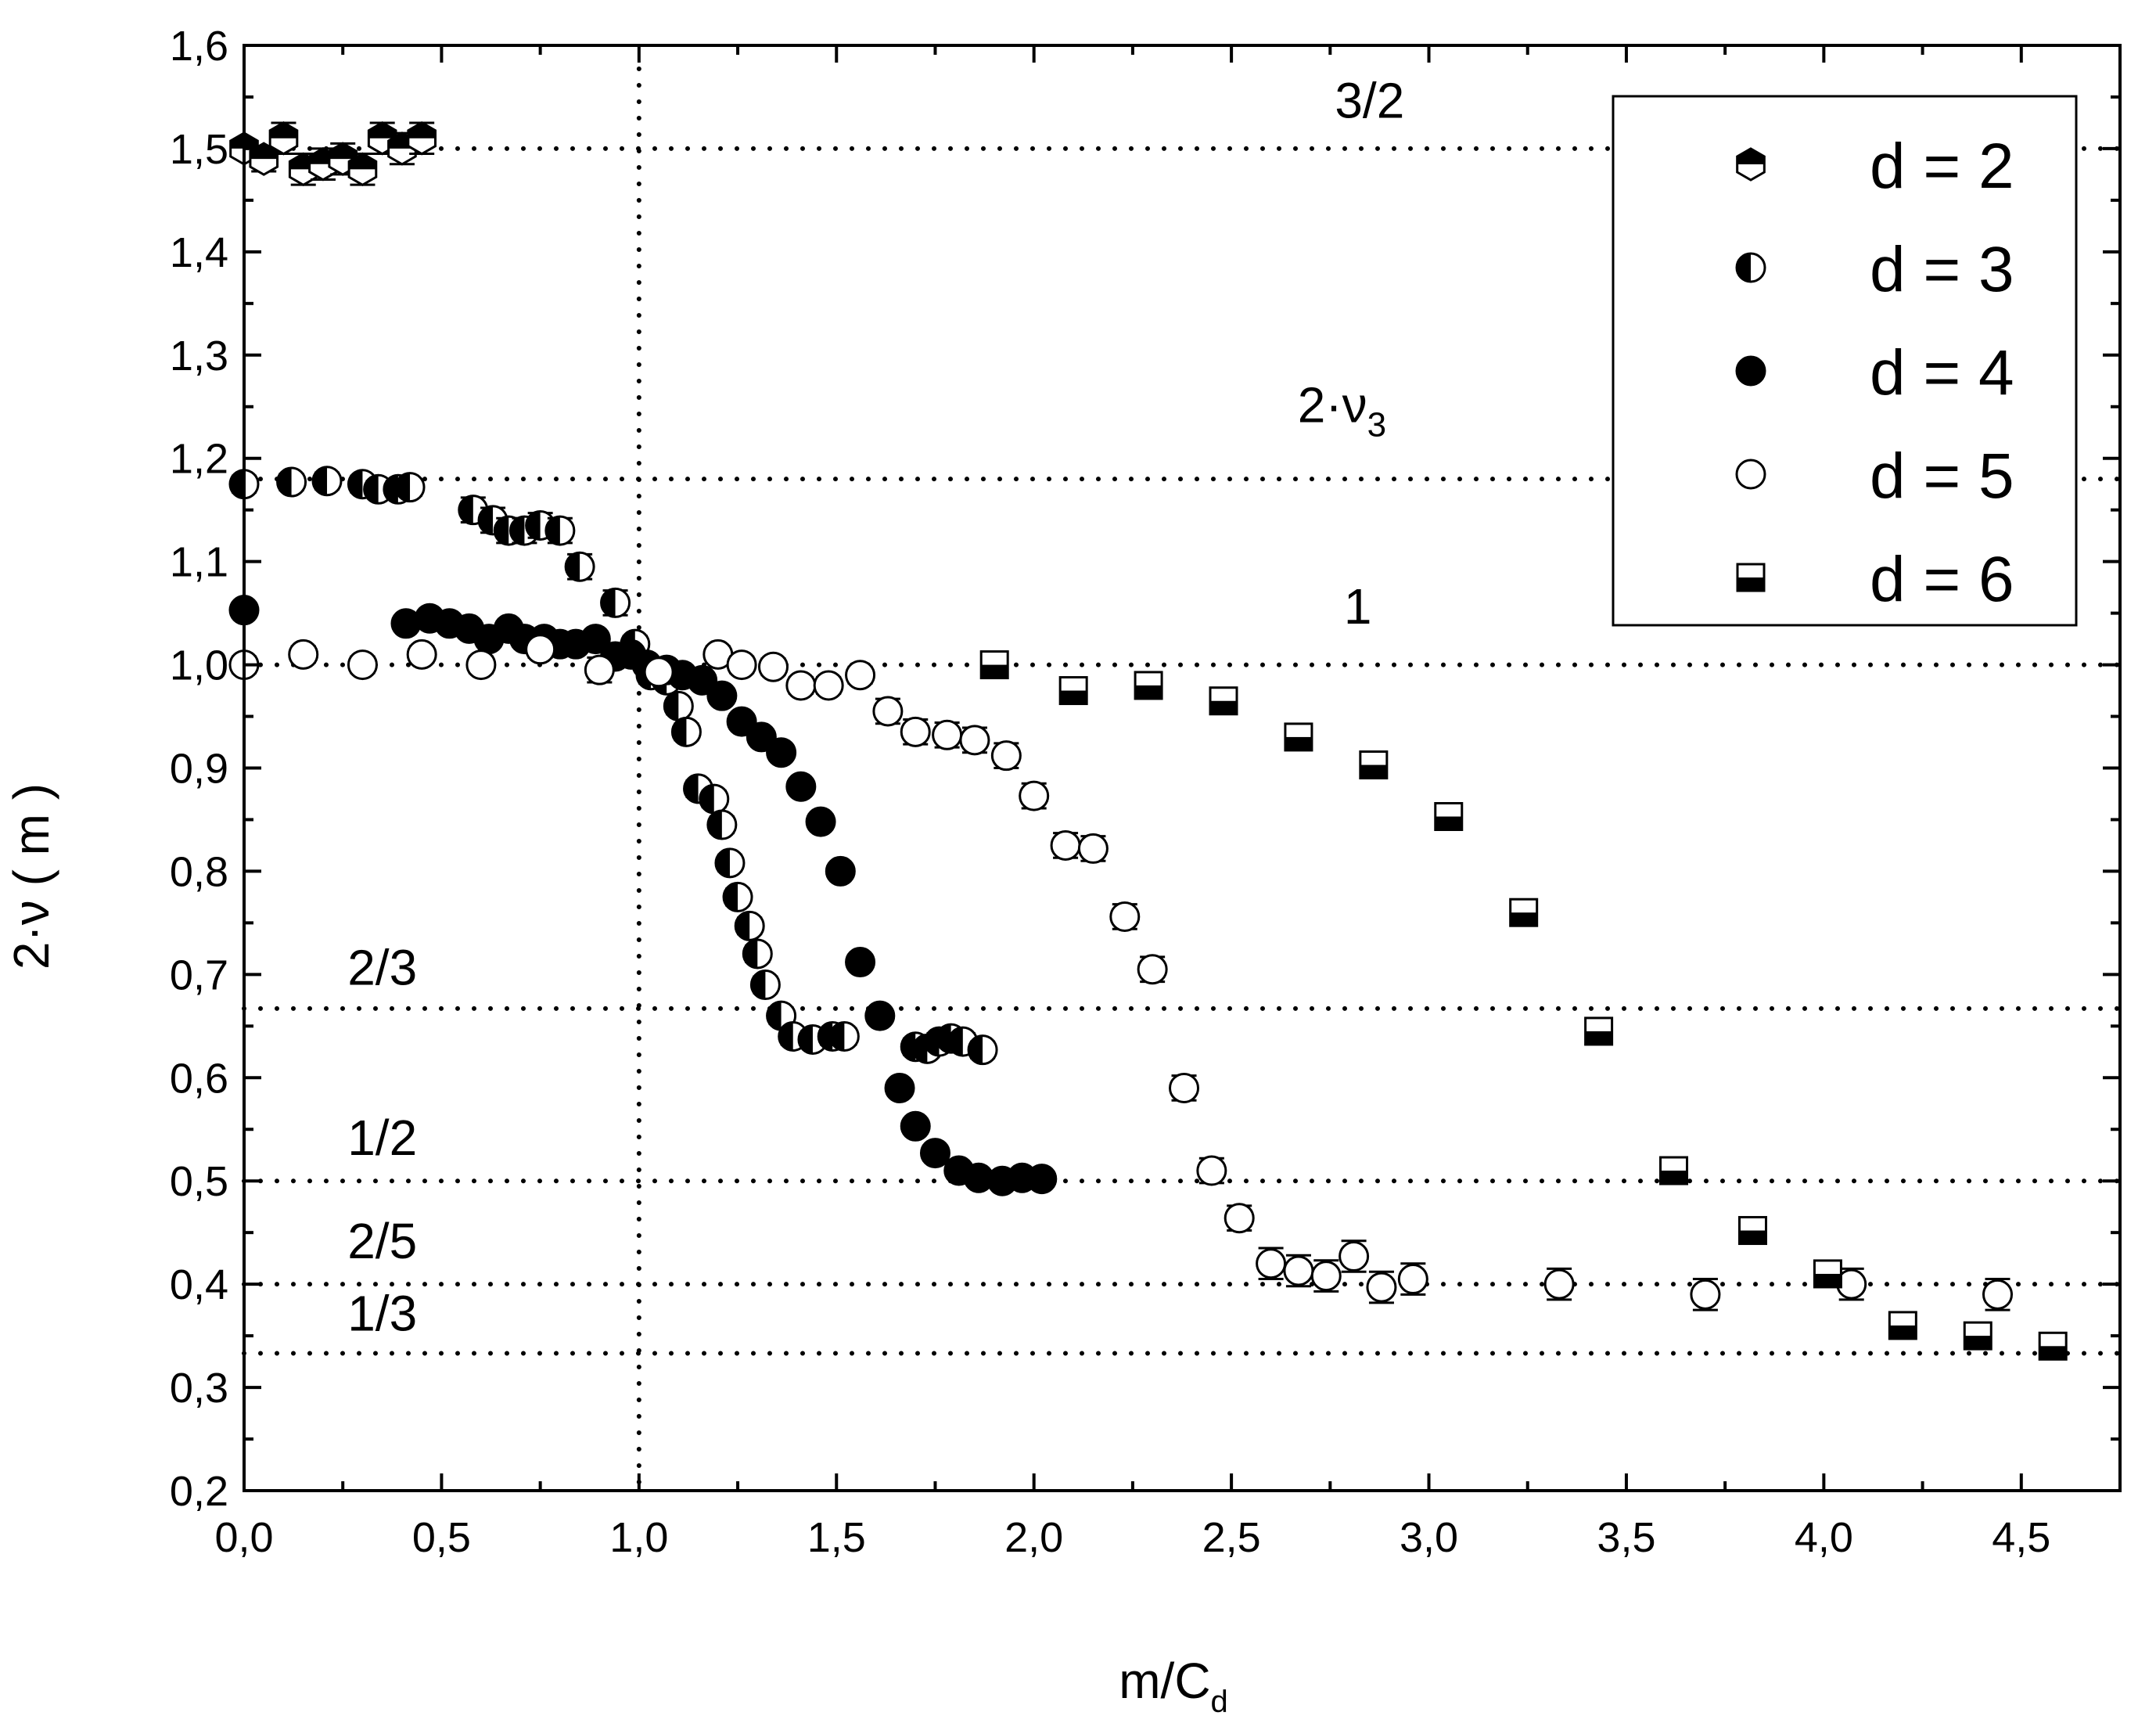 The height and width of the screenshot is (1734, 2156). Describe the element at coordinates (1173, 1686) in the screenshot. I see `x-axis-title: m/Cd` at that location.